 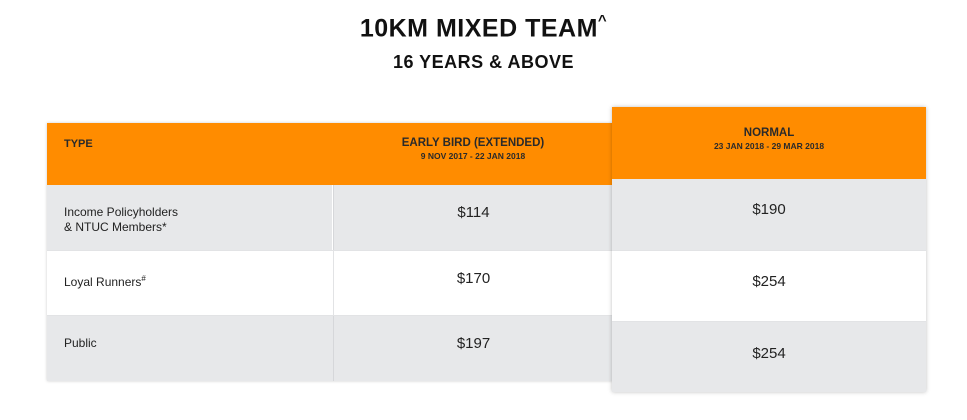 What do you see at coordinates (190, 154) in the screenshot?
I see `header-type-cell` at bounding box center [190, 154].